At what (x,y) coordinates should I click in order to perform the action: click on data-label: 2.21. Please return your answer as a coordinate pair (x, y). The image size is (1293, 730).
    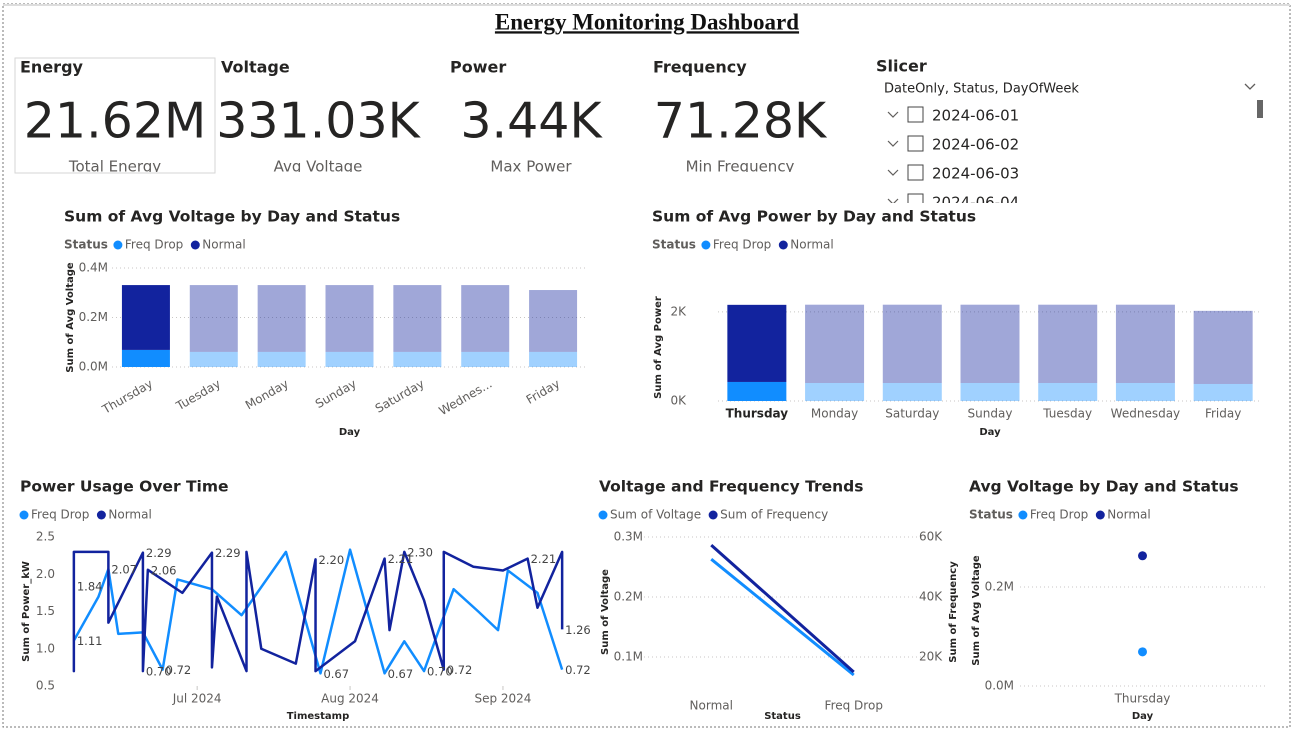
    Looking at the image, I should click on (544, 559).